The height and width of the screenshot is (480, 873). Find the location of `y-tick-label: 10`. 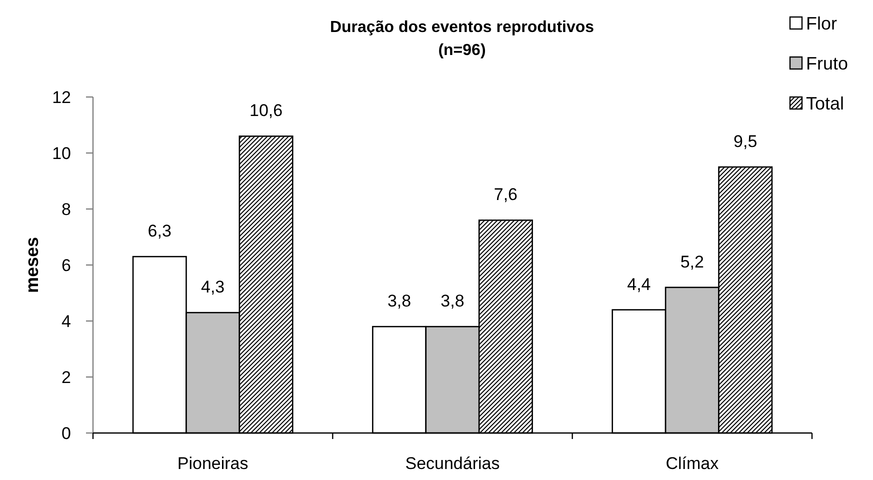

y-tick-label: 10 is located at coordinates (61, 153).